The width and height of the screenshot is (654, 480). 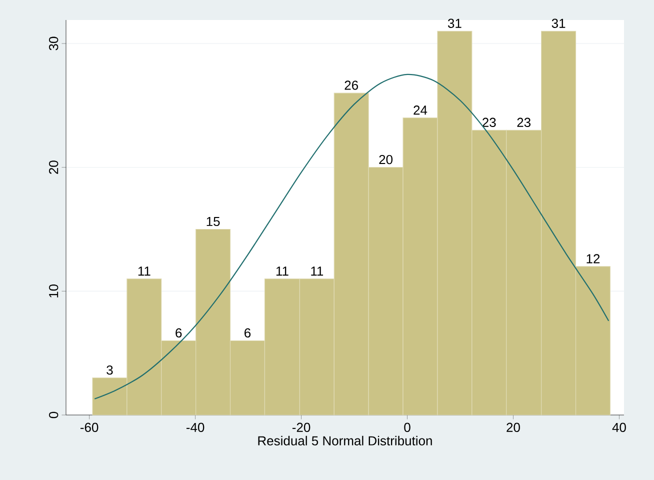 What do you see at coordinates (213, 221) in the screenshot?
I see `data-label: 15` at bounding box center [213, 221].